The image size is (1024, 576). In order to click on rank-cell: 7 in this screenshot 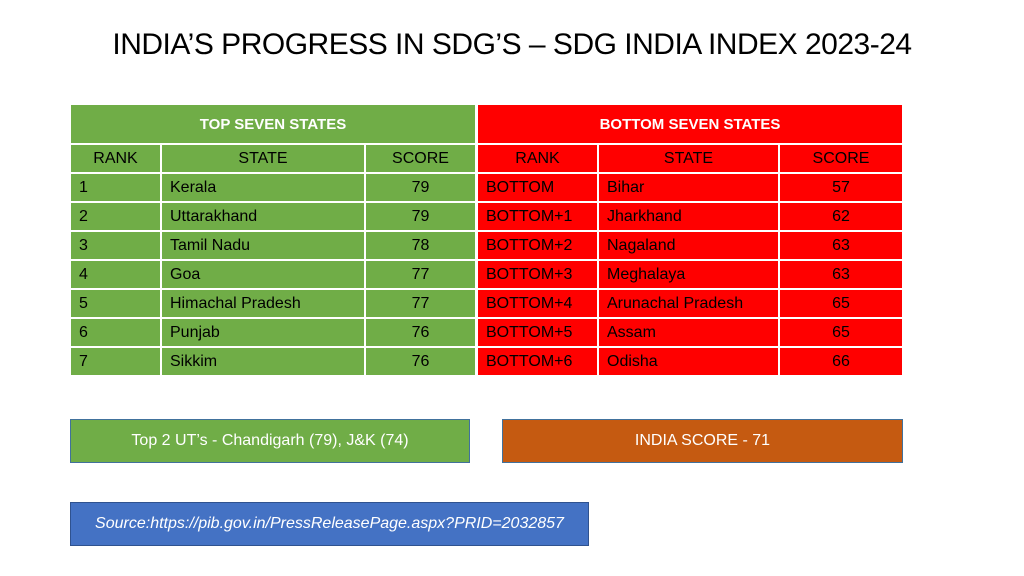, I will do `click(115, 361)`.